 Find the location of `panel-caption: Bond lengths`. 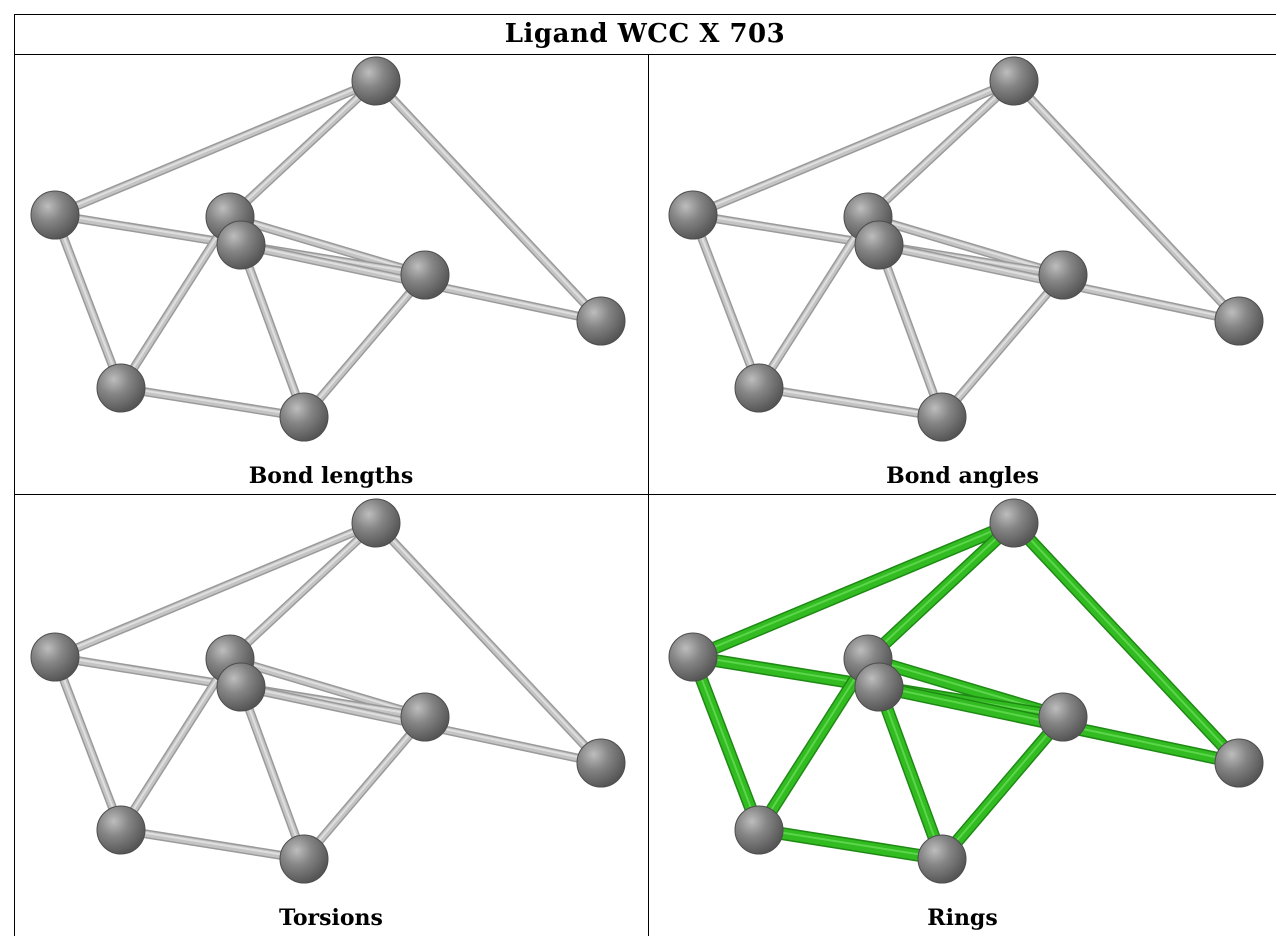

panel-caption: Bond lengths is located at coordinates (331, 476).